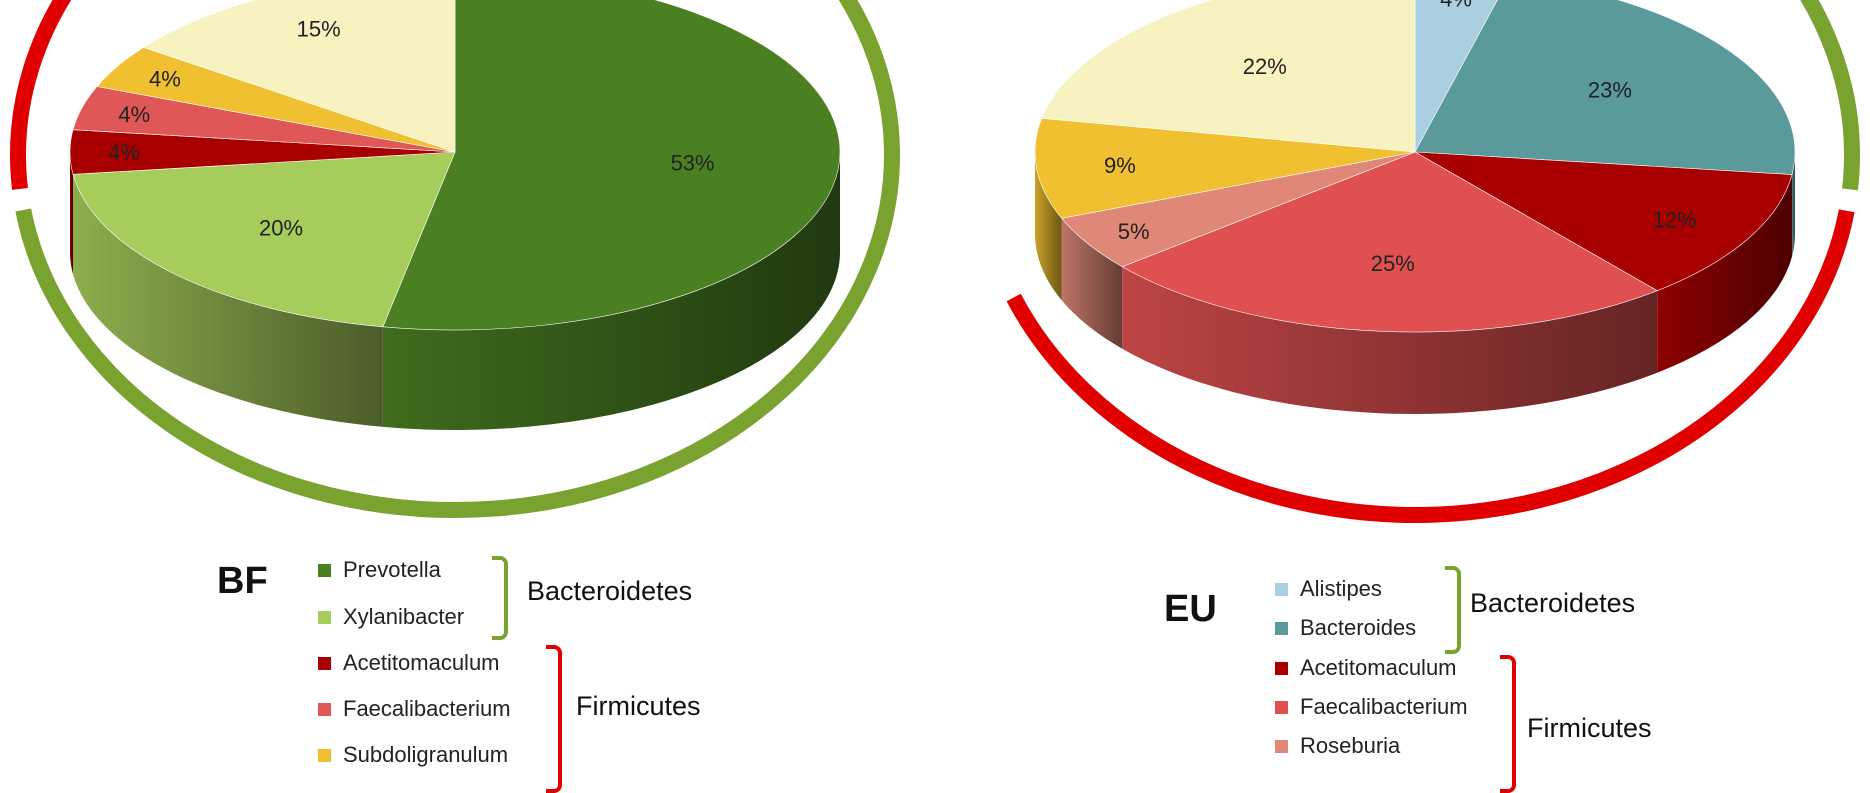 This screenshot has height=793, width=1870. Describe the element at coordinates (421, 662) in the screenshot. I see `bf-legend-label: Acetitomaculum` at that location.